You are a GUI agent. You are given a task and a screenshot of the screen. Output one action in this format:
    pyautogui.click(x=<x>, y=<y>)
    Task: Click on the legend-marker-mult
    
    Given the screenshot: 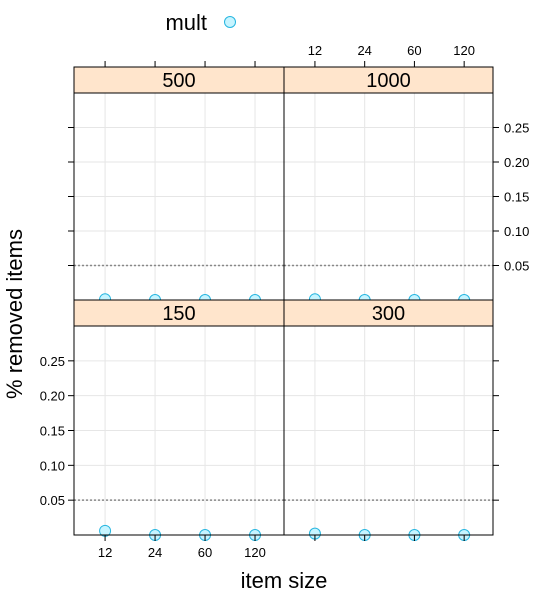 What is the action you would take?
    pyautogui.click(x=230, y=22)
    